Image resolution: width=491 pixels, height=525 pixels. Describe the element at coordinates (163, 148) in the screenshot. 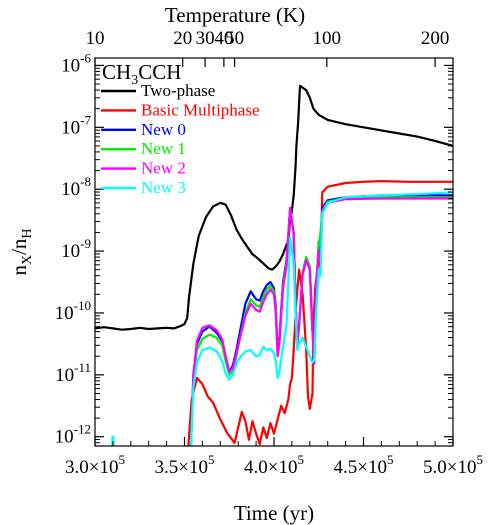

I see `legend-label: New 1` at that location.